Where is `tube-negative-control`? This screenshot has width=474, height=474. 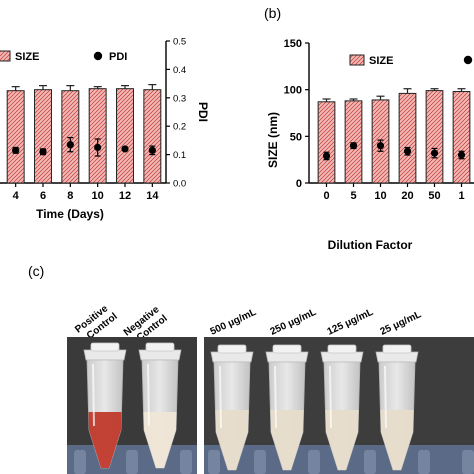 tube-negative-control is located at coordinates (160, 405).